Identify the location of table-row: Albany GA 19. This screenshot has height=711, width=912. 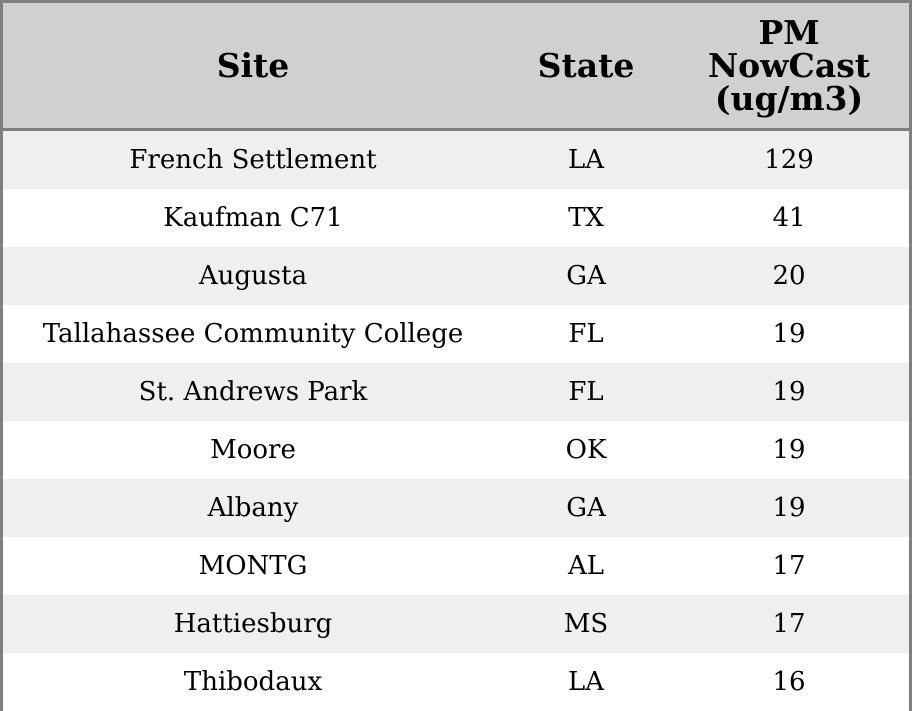
(456, 508).